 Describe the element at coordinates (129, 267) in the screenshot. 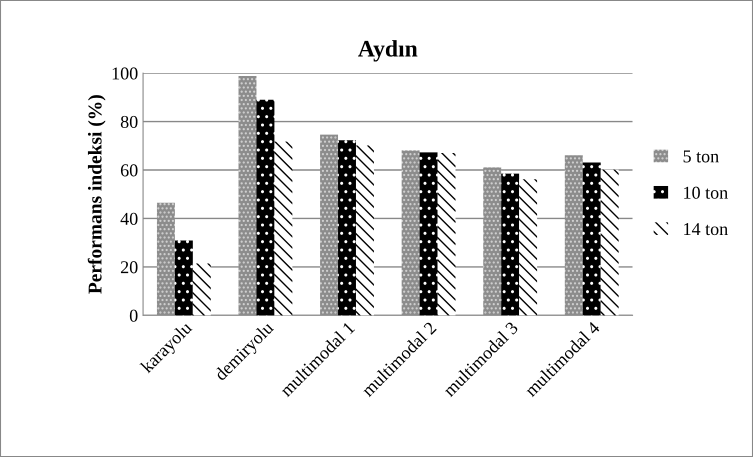

I see `y-tick-label: 20` at that location.